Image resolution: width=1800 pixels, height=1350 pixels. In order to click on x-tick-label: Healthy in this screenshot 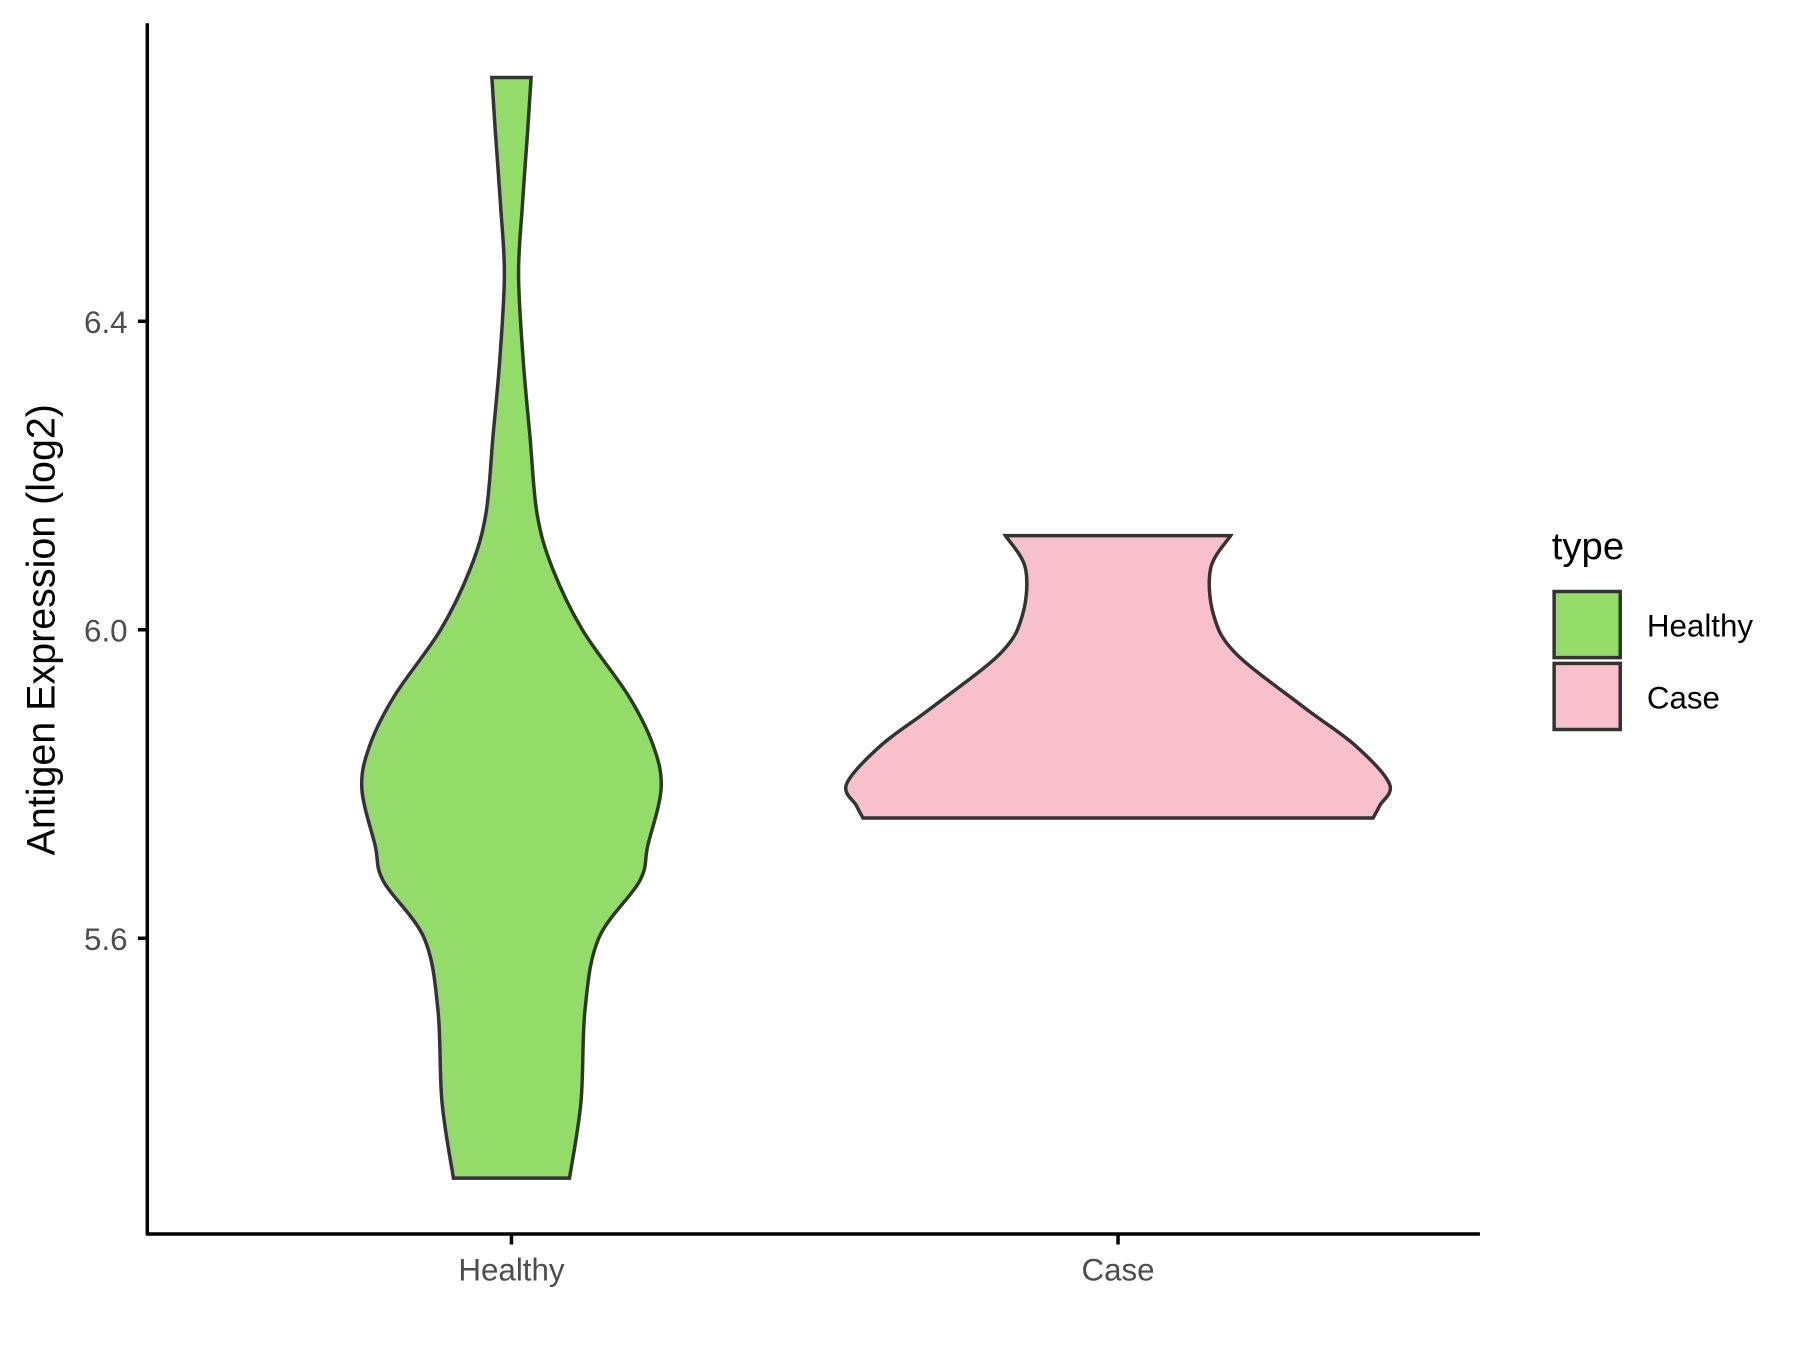, I will do `click(511, 1269)`.